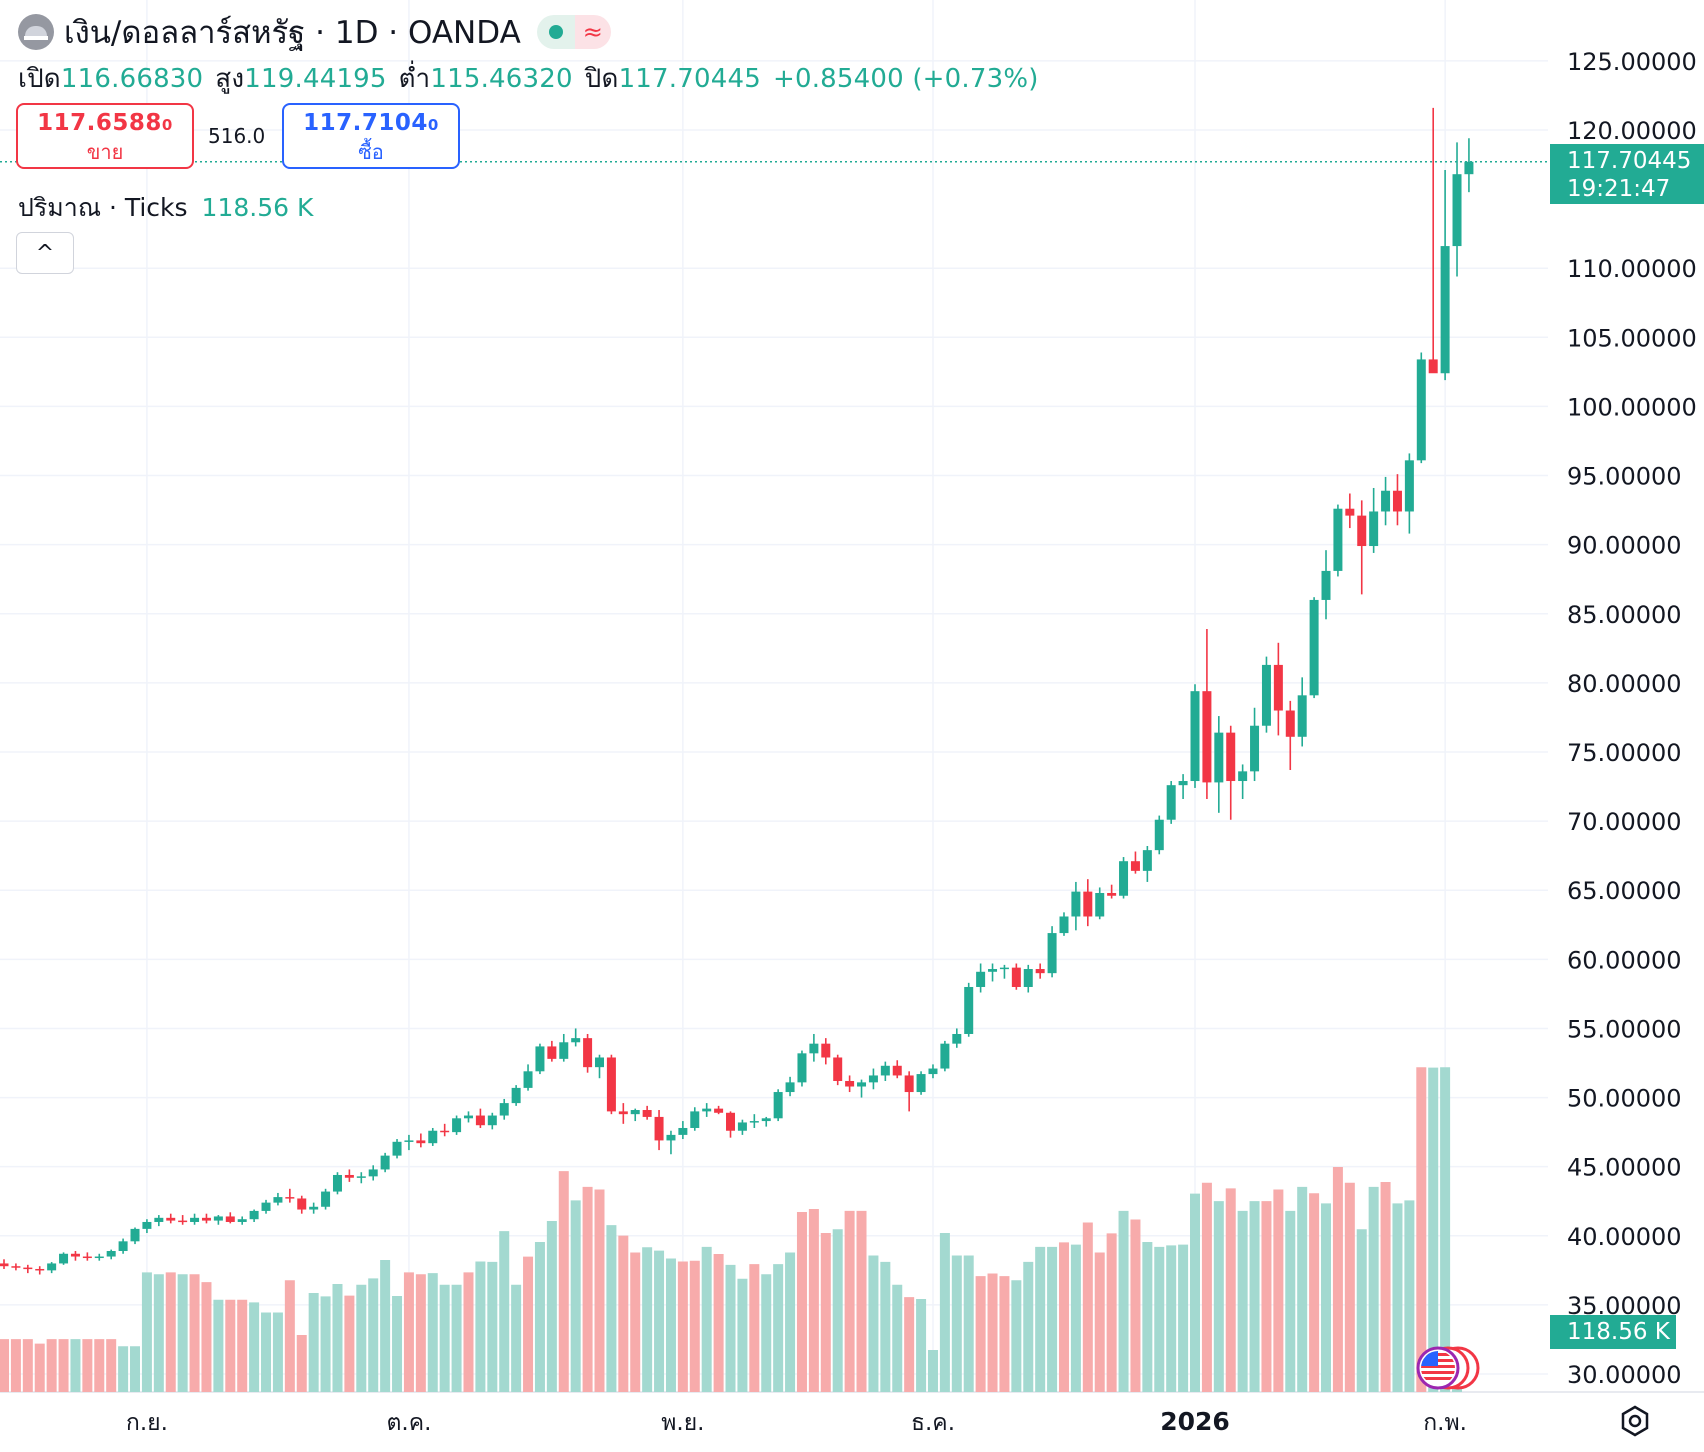  I want to click on settings-hexagon-icon, so click(1635, 1421).